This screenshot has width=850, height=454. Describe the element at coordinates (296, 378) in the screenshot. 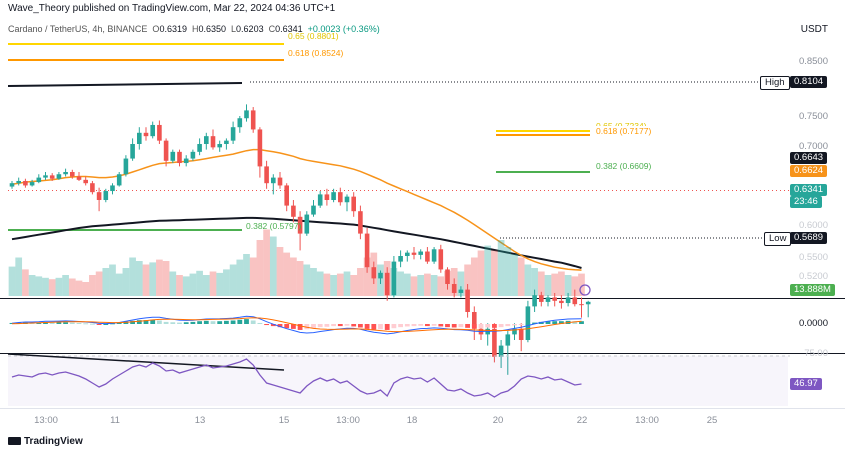

I see `rsi-line` at that location.